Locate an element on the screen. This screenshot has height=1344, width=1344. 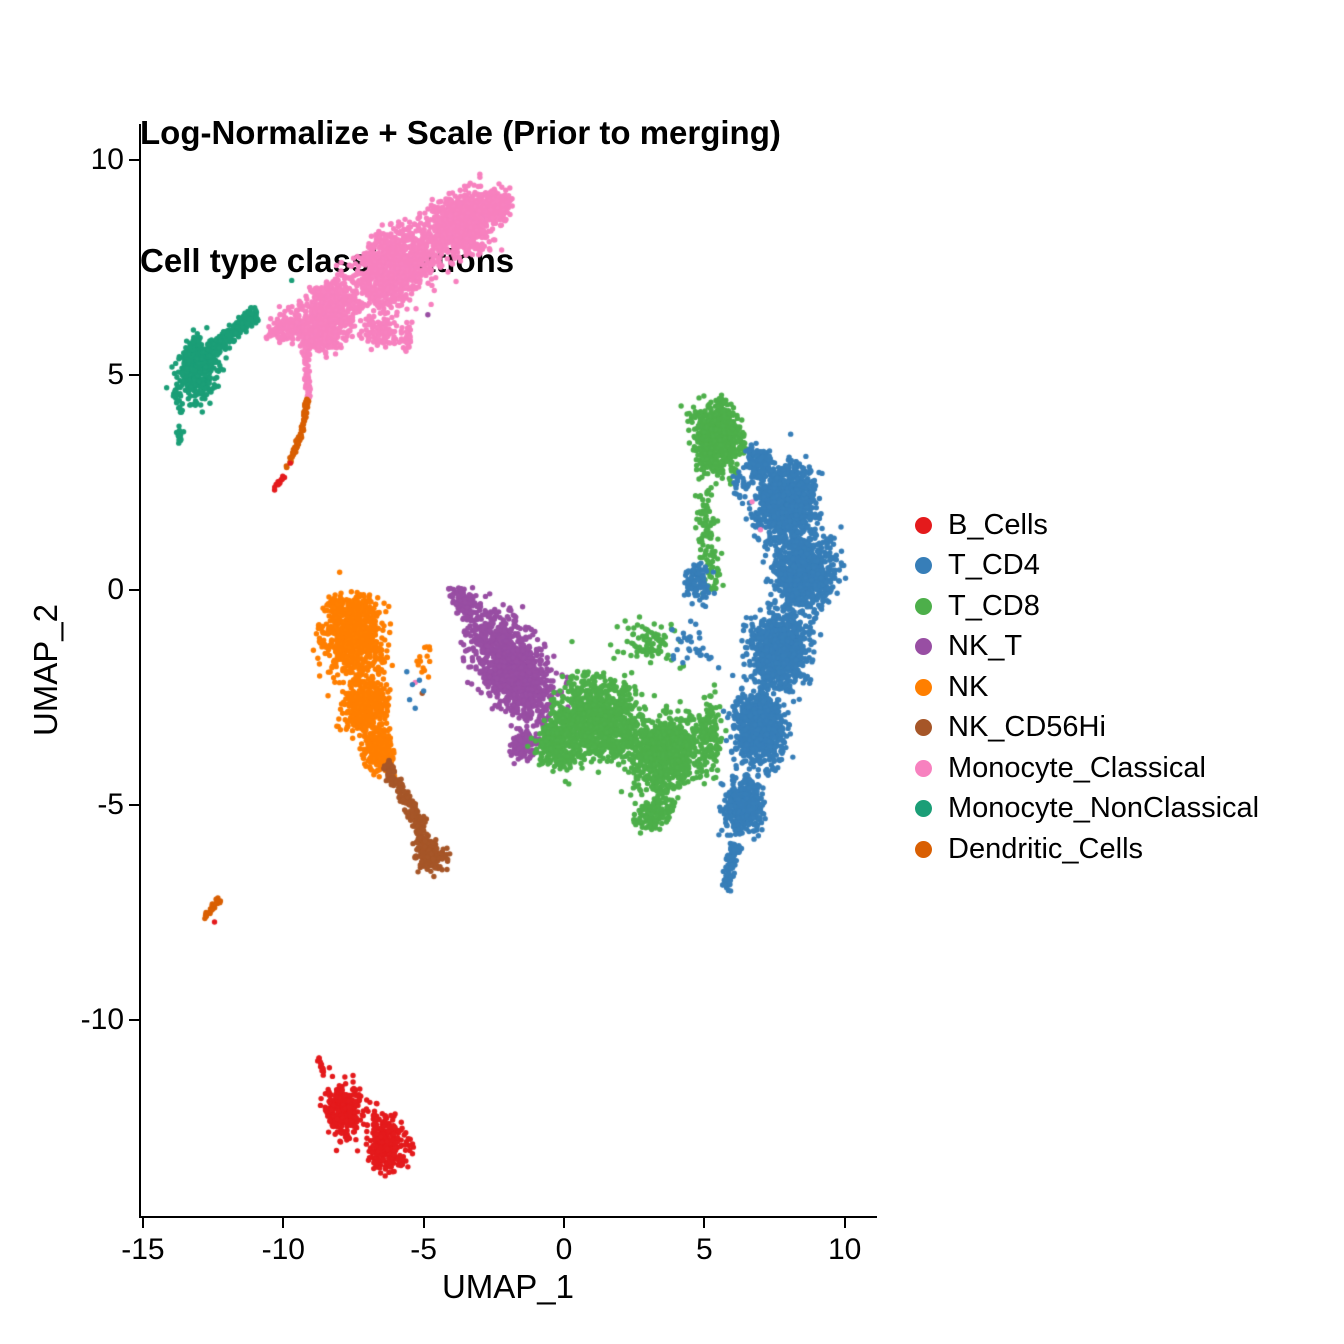
x-tick-label: -5 is located at coordinates (423, 1249).